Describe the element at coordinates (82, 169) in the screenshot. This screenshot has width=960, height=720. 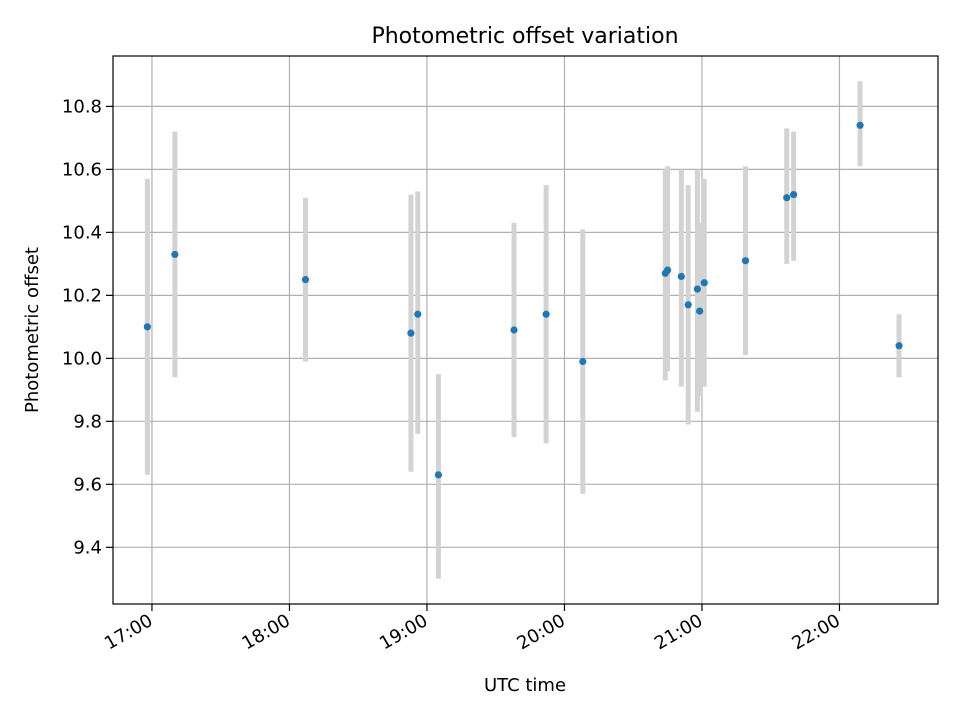
I see `y-tick-label: 10.6` at that location.